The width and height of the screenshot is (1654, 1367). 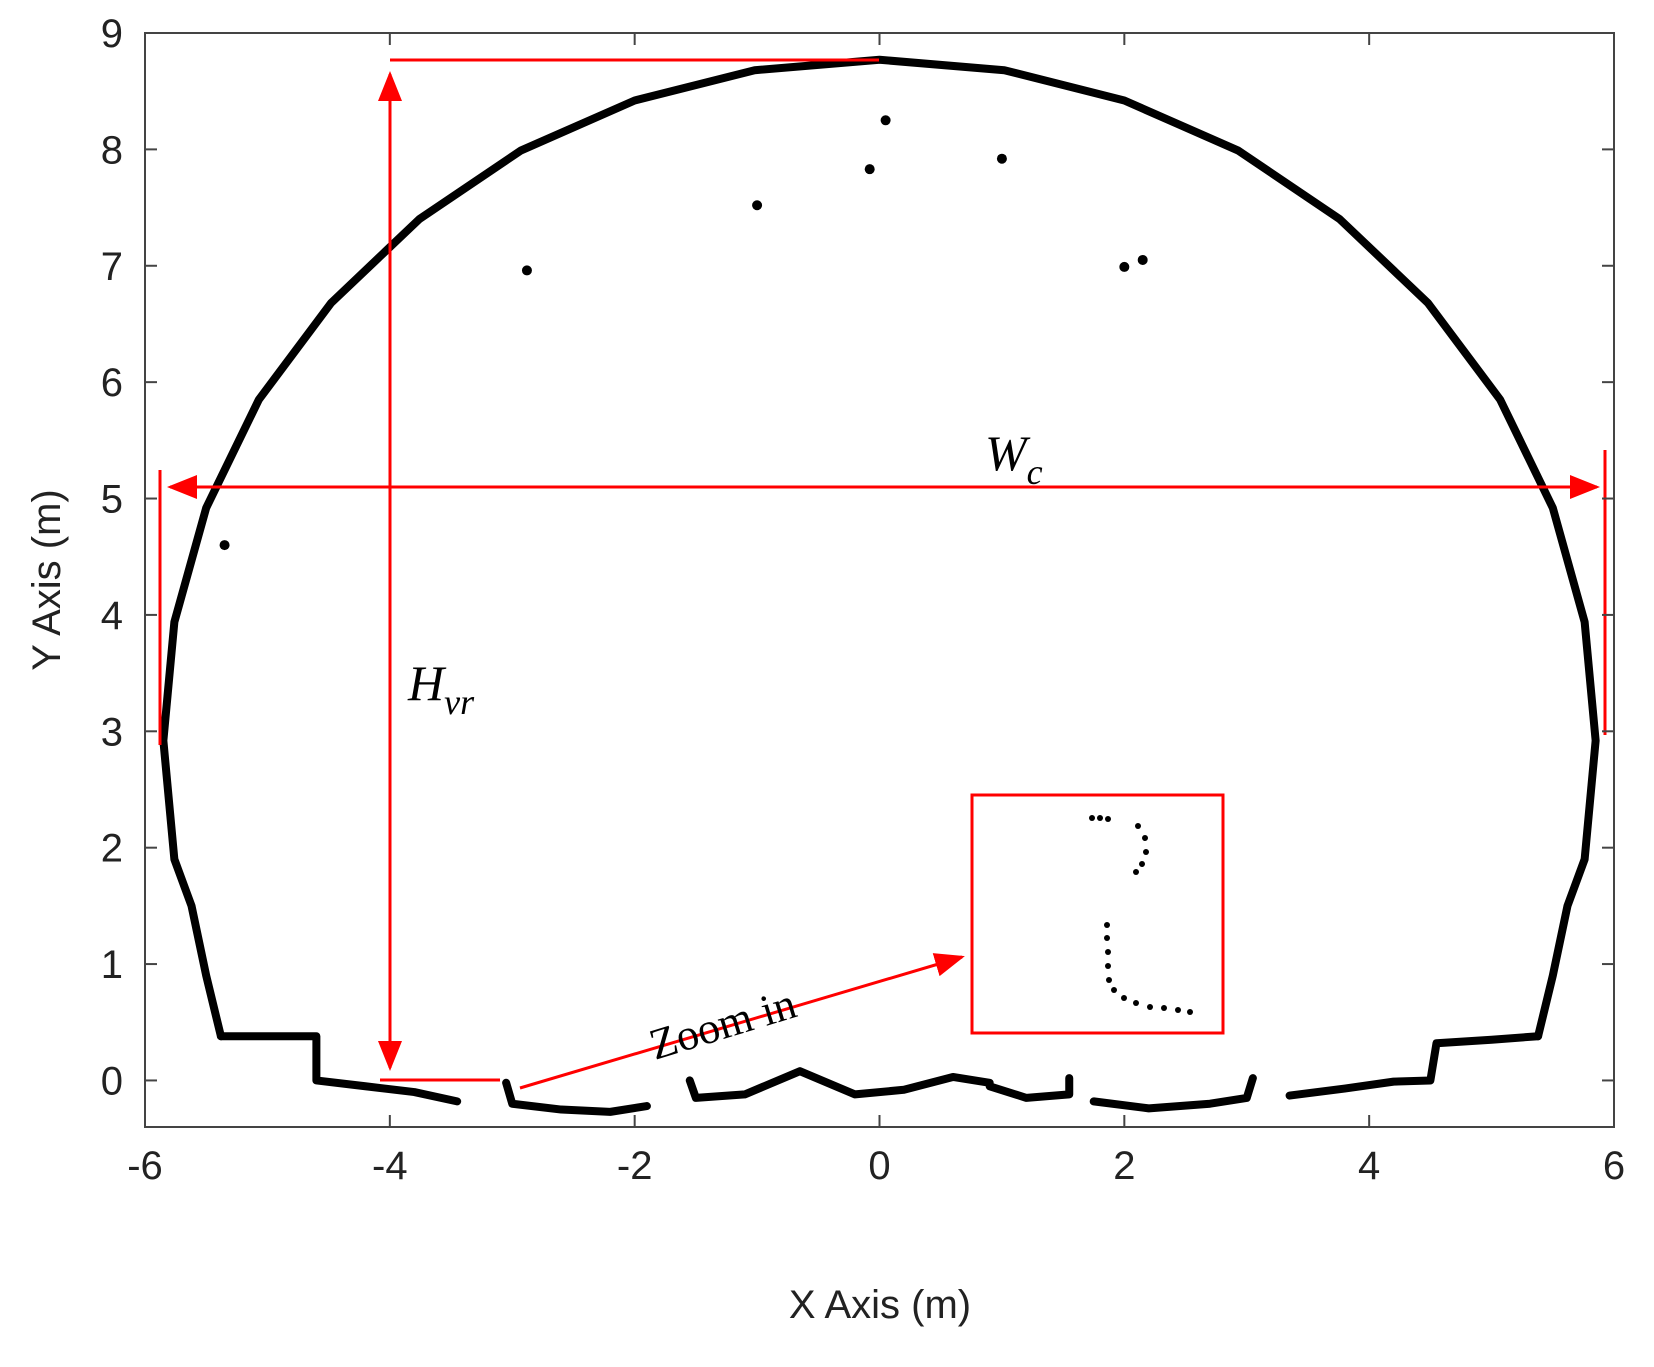 I want to click on y-tick-label: 3, so click(x=112, y=732).